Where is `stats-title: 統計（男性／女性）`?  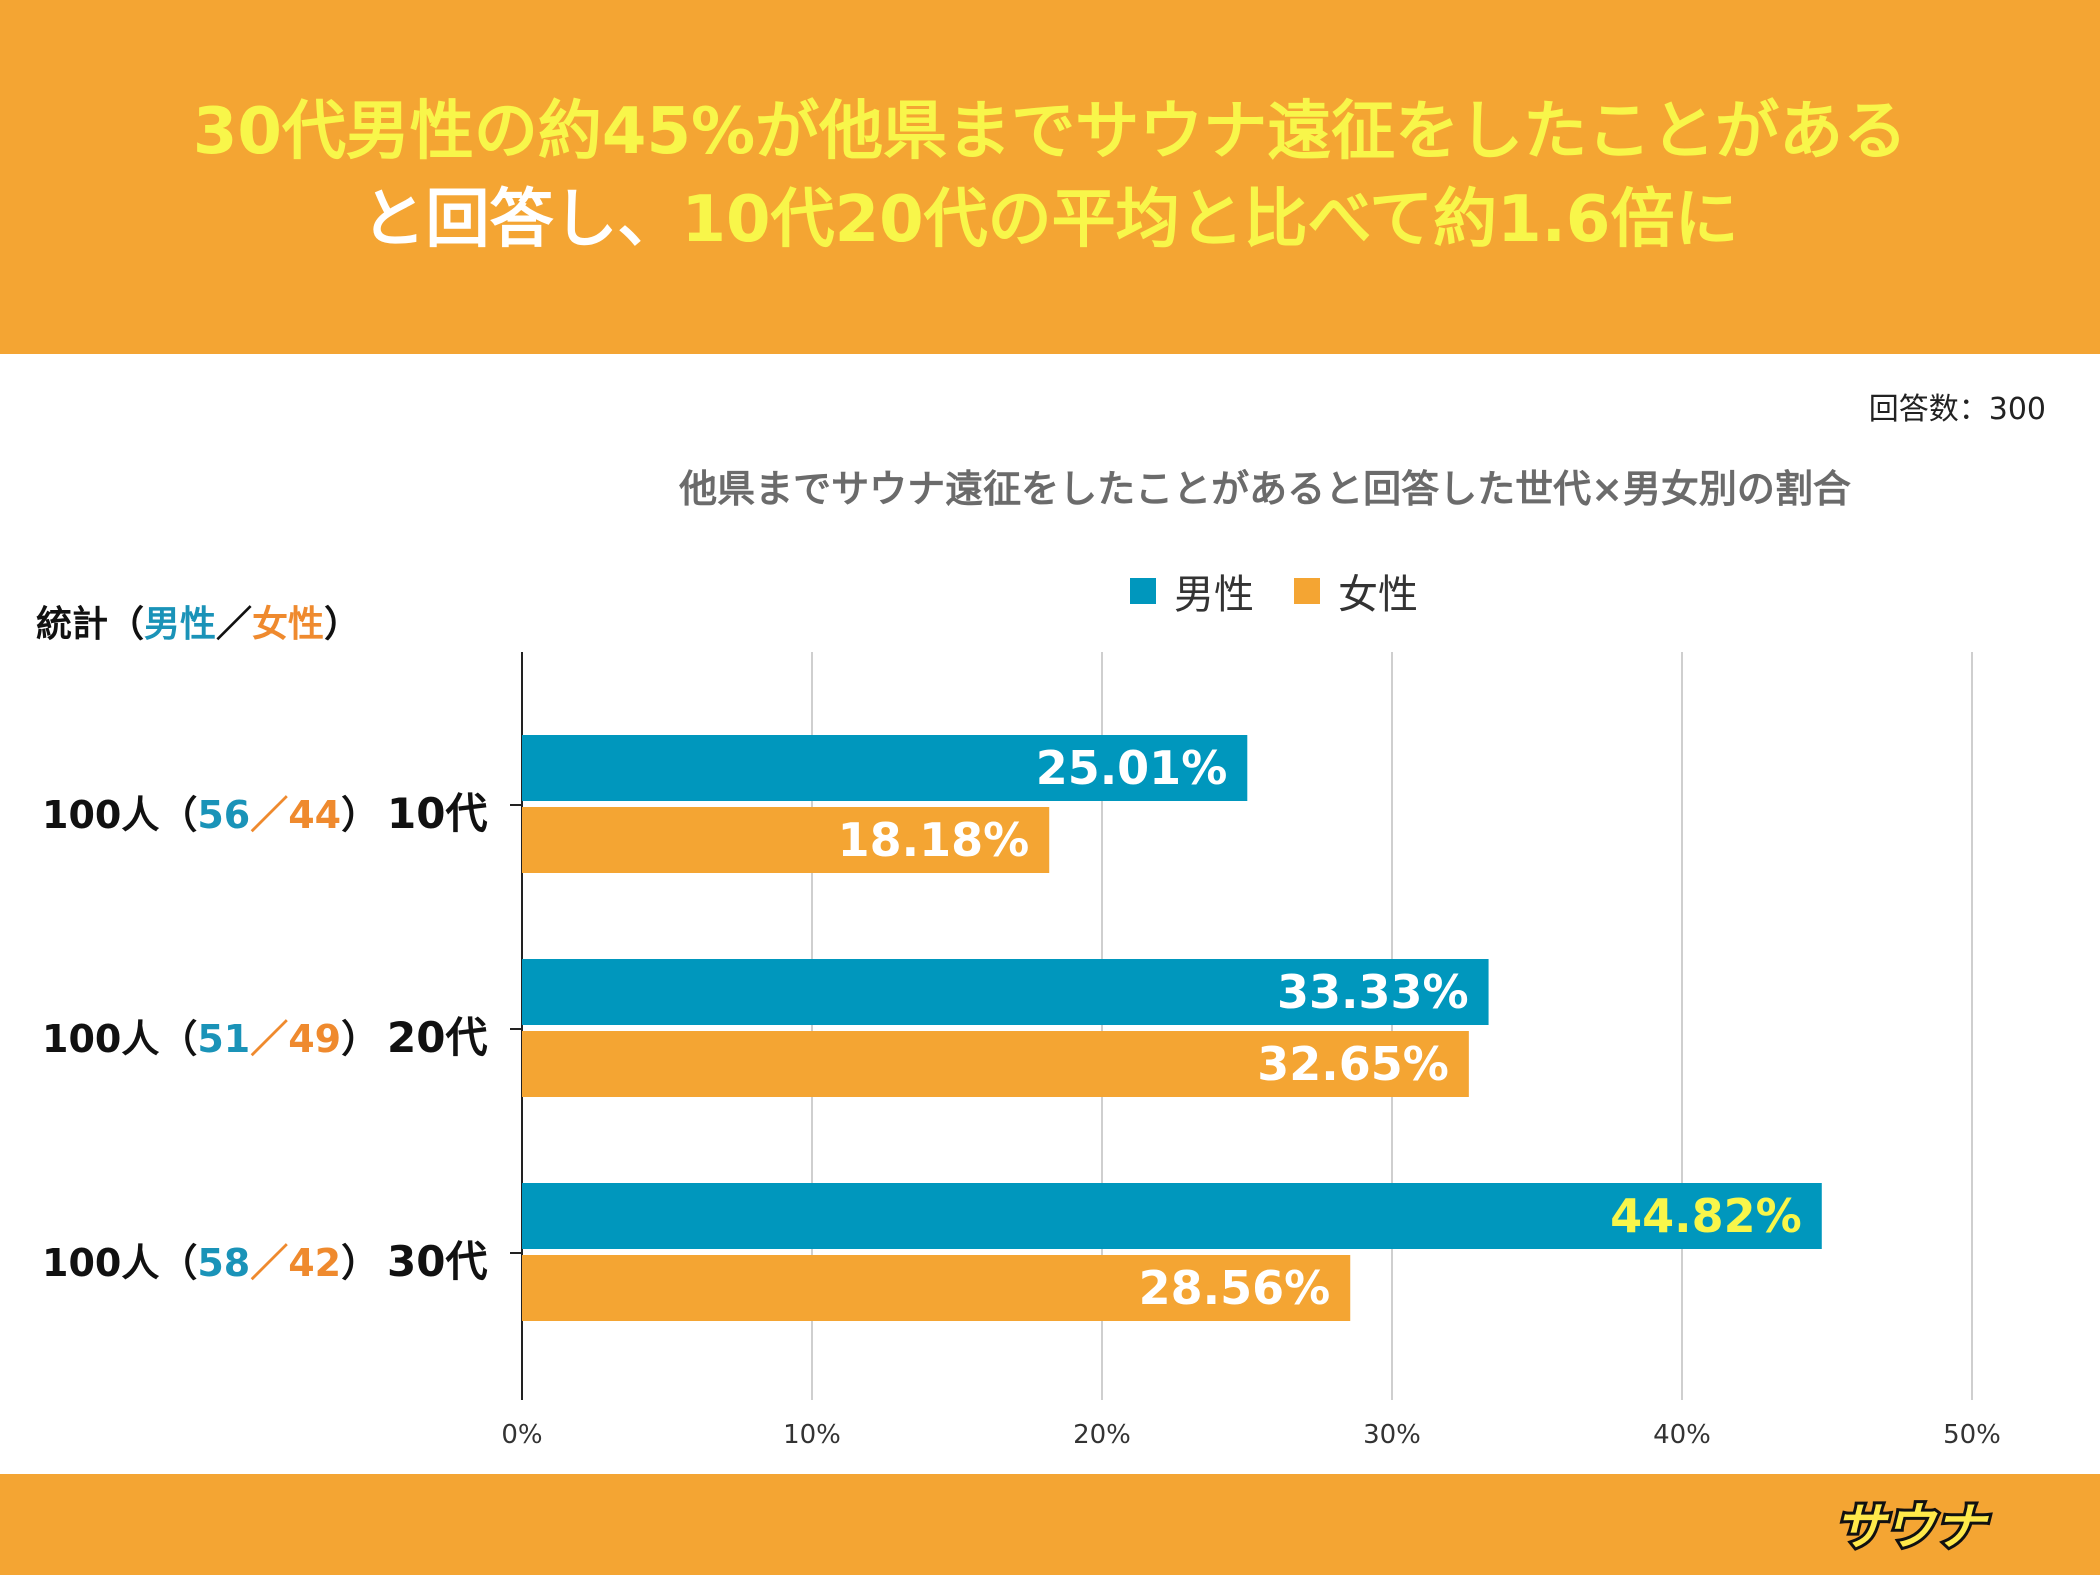 stats-title: 統計（男性／女性） is located at coordinates (198, 621).